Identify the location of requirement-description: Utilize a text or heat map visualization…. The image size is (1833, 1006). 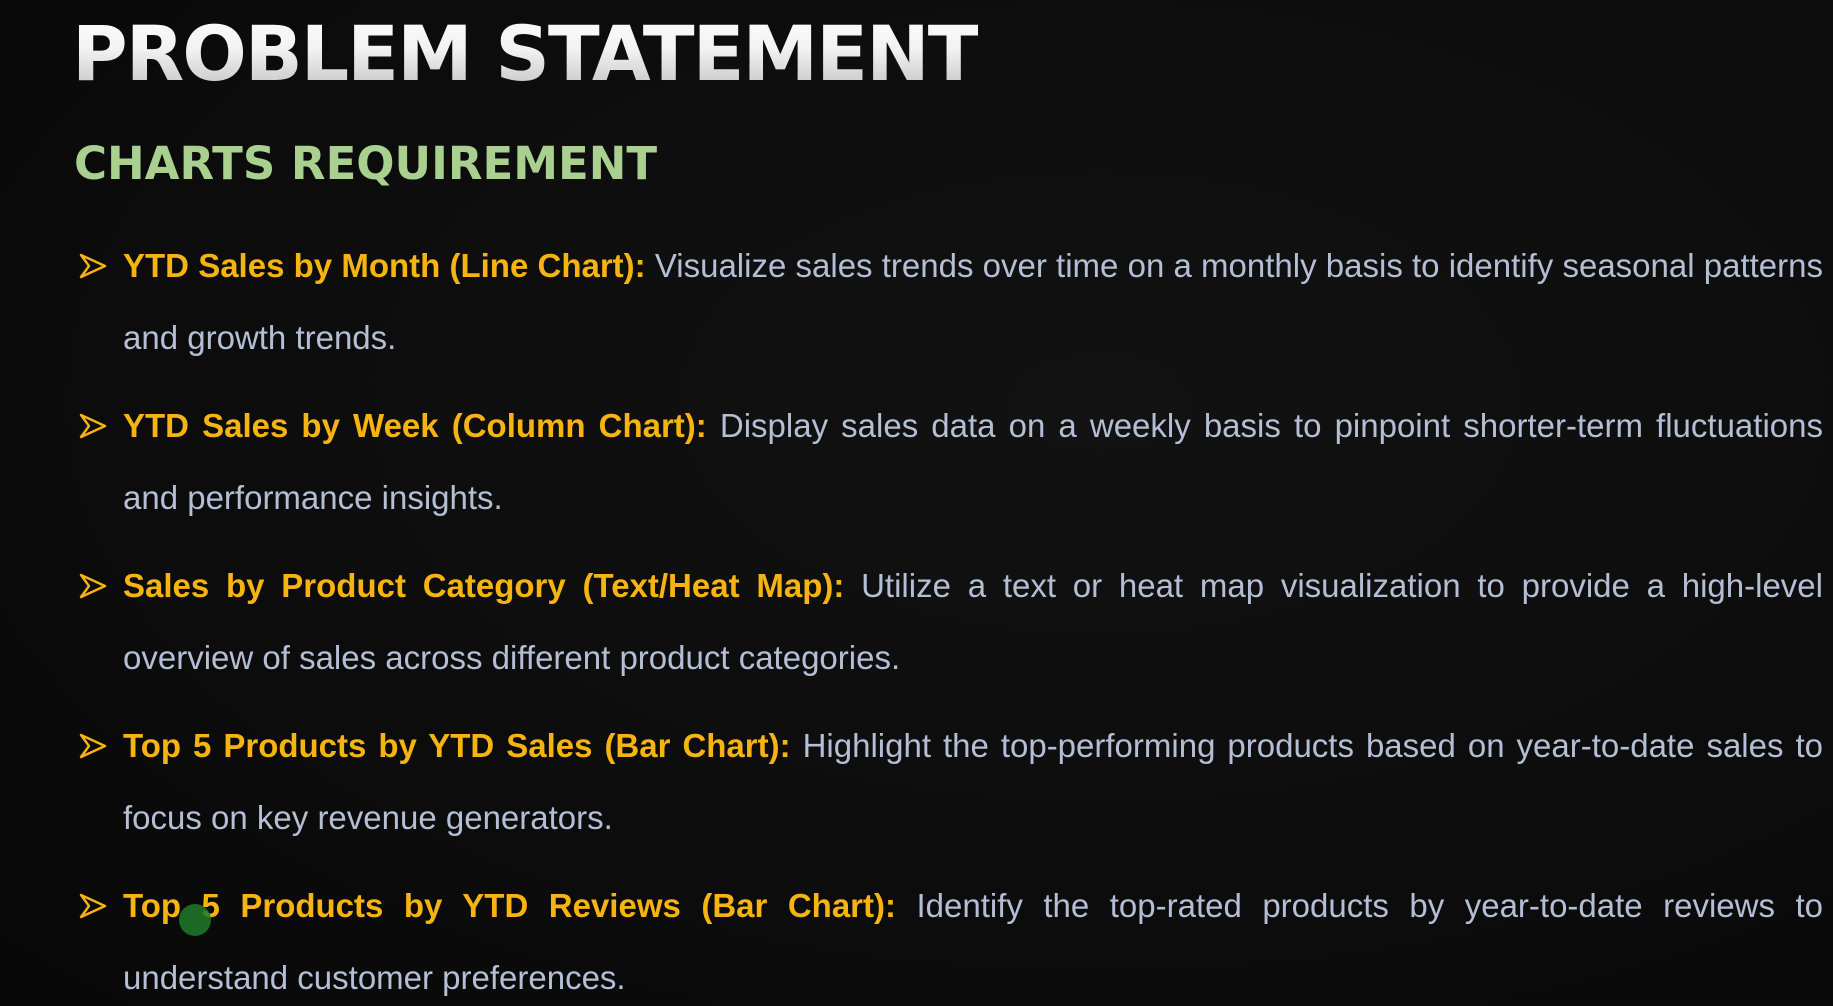
(973, 621).